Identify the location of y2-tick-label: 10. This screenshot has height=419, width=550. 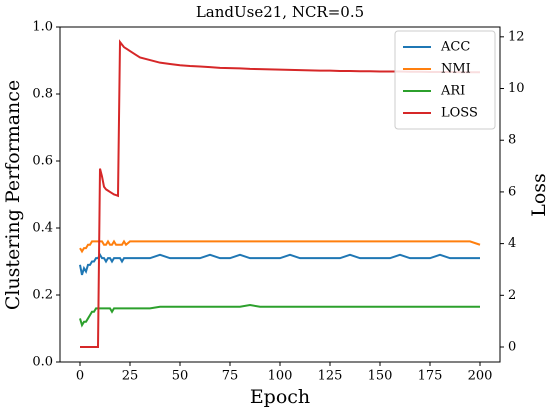
(516, 88).